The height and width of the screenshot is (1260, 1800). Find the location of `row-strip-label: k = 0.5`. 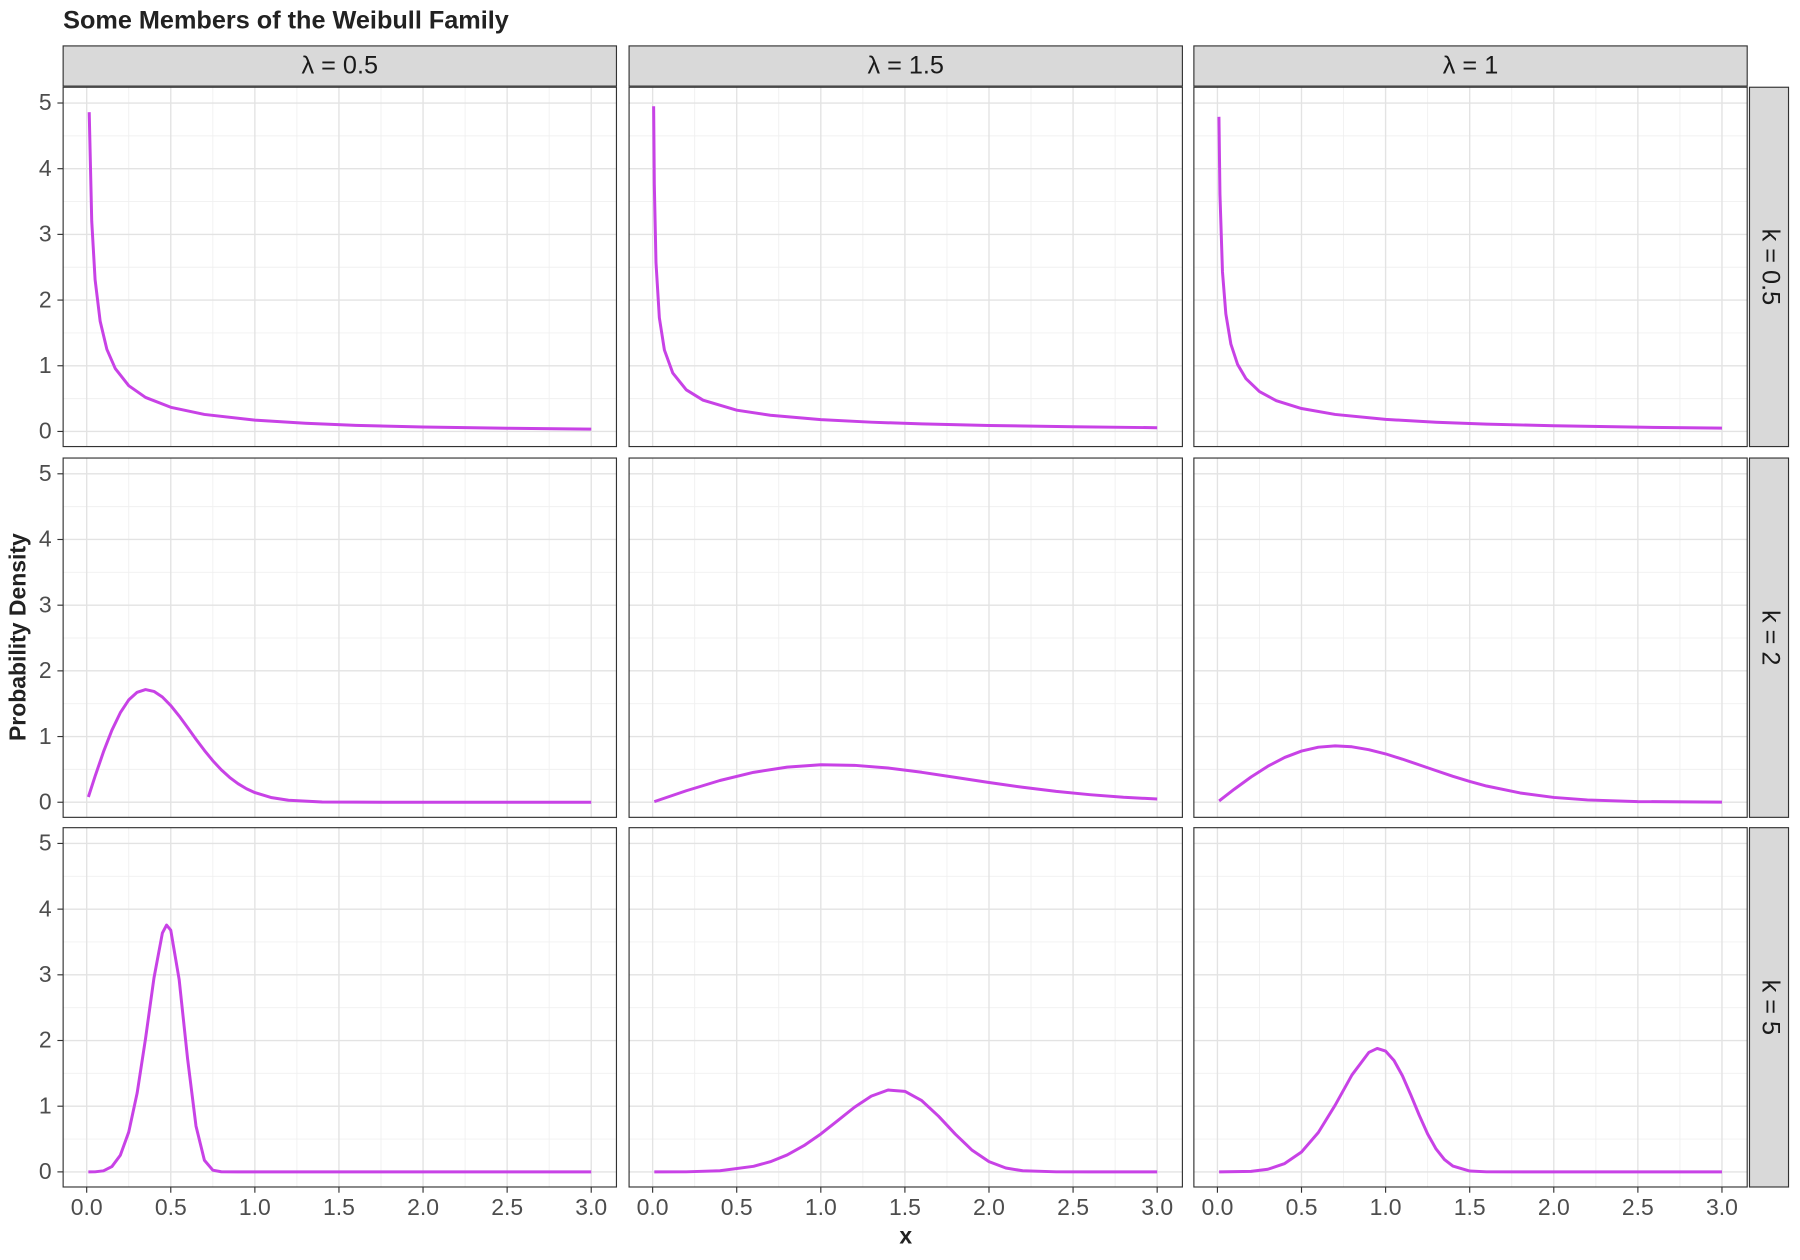

row-strip-label: k = 0.5 is located at coordinates (1770, 267).